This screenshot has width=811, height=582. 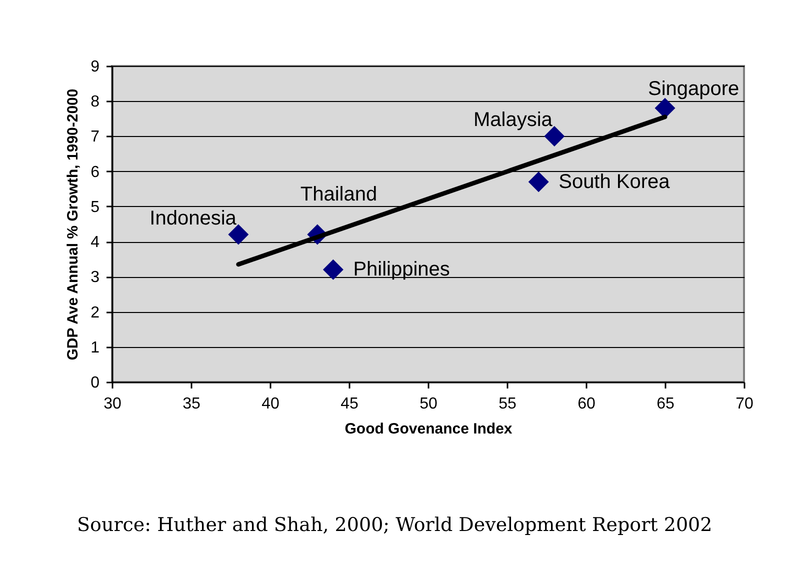 I want to click on y-tick-label: 2, so click(x=95, y=313).